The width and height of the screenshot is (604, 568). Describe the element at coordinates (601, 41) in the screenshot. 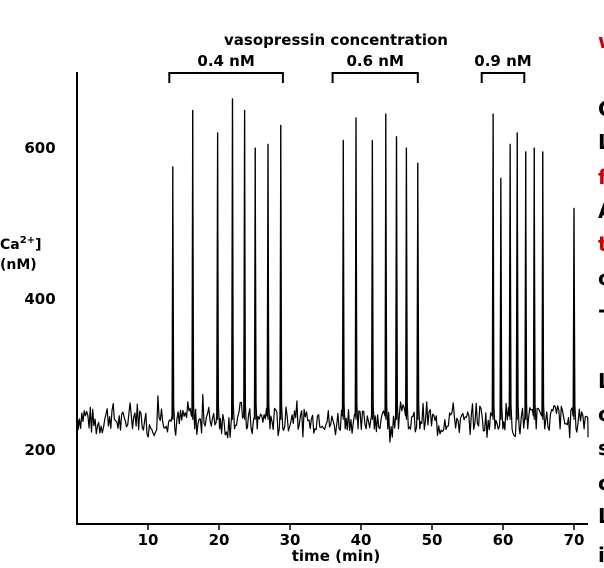

I see `side-text-line: w` at that location.